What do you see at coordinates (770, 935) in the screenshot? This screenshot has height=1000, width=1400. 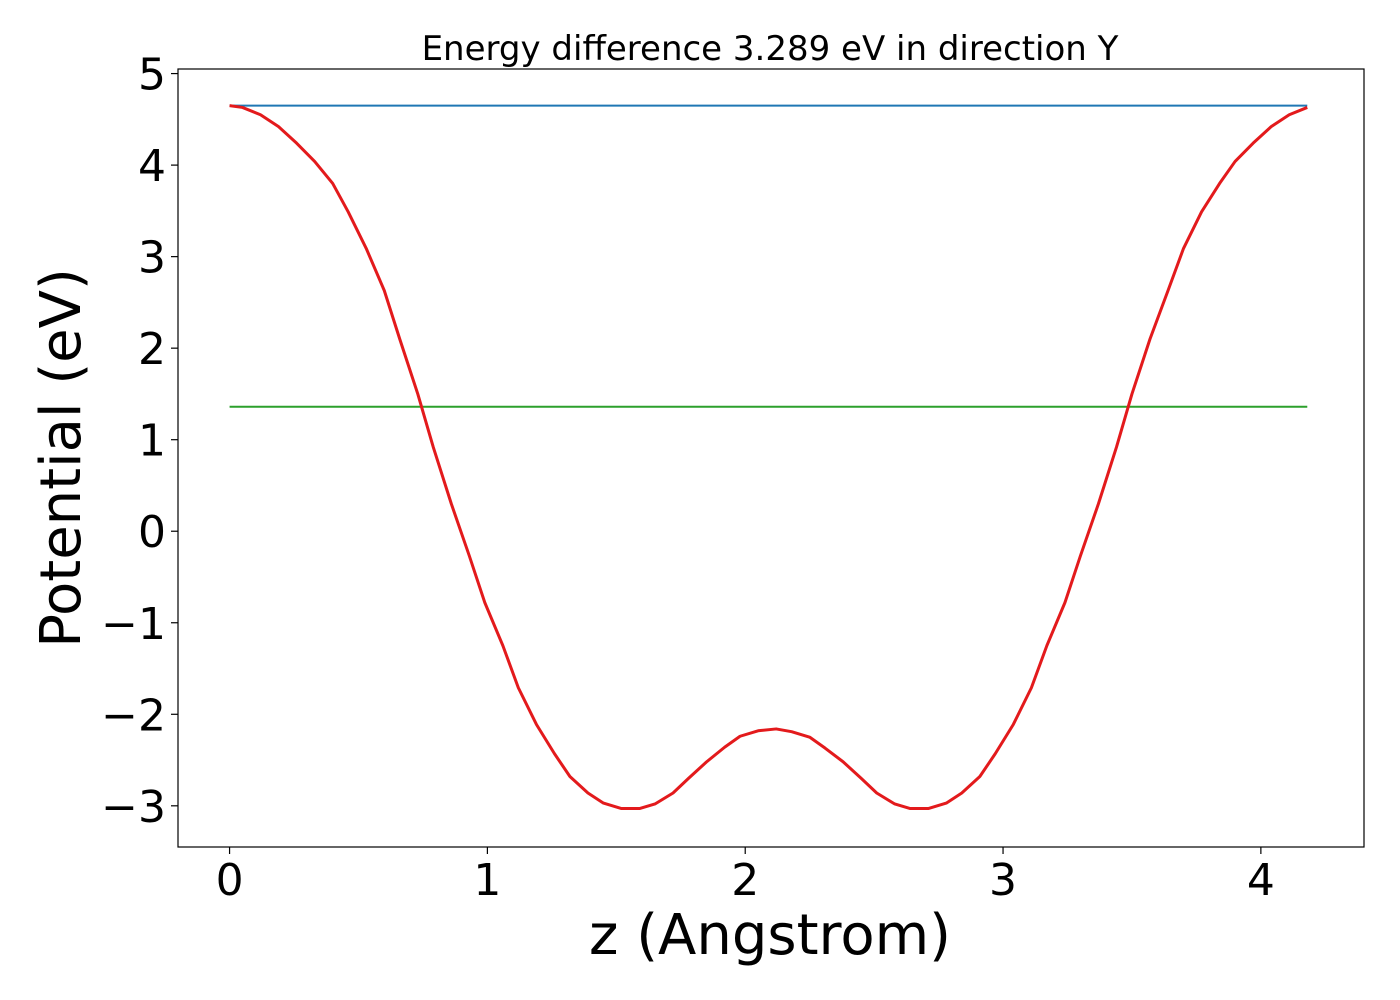 I see `x-axis-label: z (Angstrom)` at bounding box center [770, 935].